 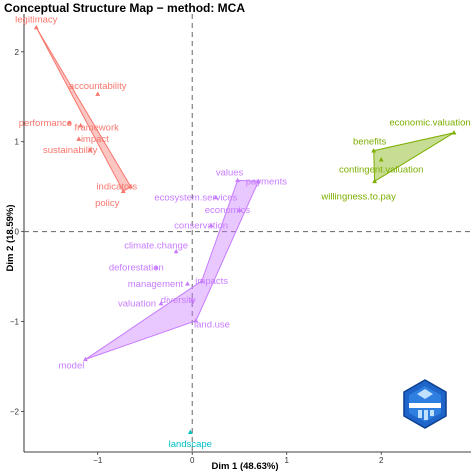 I want to click on point-legitimacy, so click(x=36, y=27).